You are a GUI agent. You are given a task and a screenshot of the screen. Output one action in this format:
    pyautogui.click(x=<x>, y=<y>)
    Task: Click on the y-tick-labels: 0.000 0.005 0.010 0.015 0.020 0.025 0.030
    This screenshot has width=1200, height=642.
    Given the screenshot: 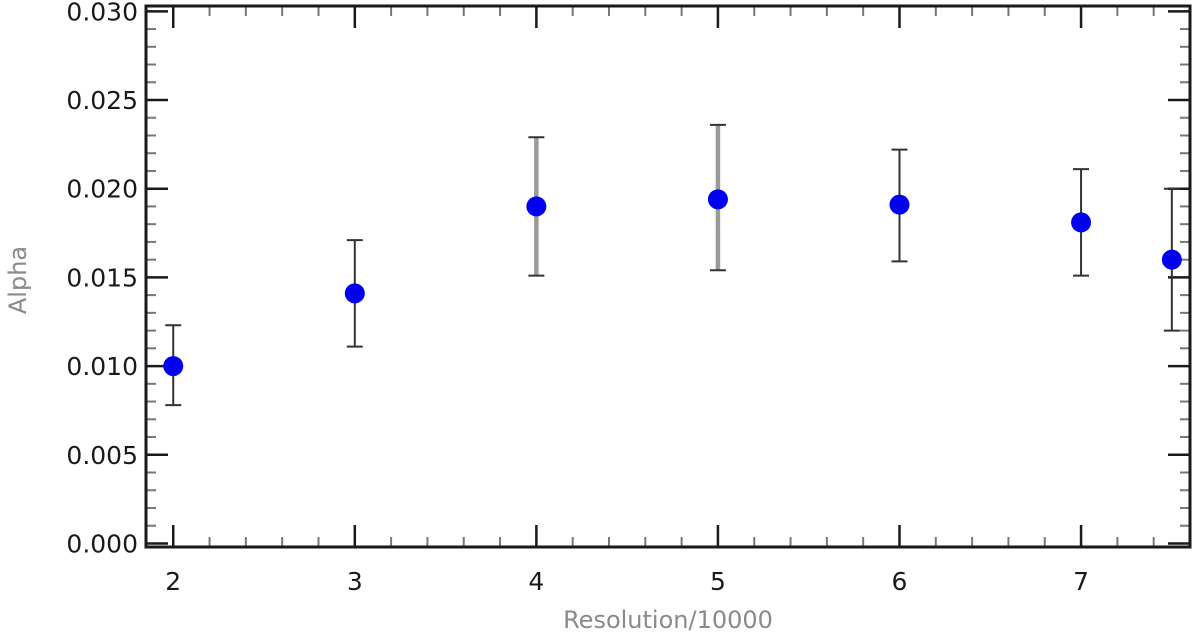 What is the action you would take?
    pyautogui.click(x=102, y=279)
    